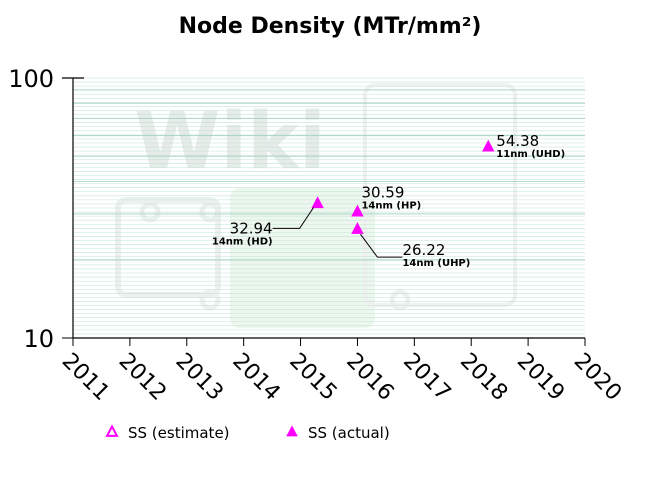 This screenshot has height=485, width=657. I want to click on data-value-label: 32.94, so click(251, 228).